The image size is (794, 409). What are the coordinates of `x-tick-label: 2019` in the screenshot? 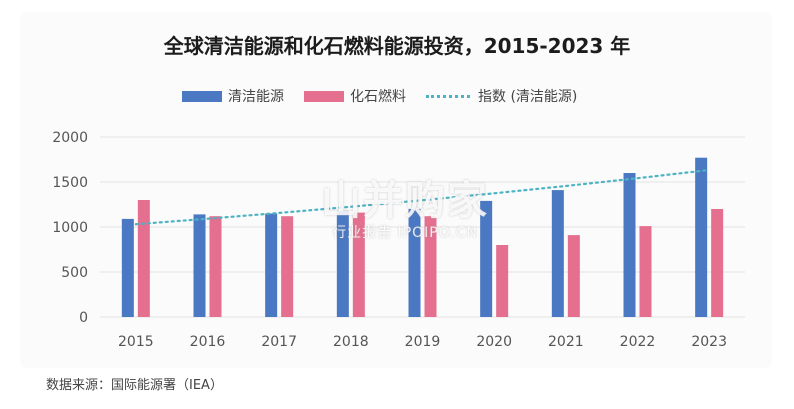 It's located at (423, 342).